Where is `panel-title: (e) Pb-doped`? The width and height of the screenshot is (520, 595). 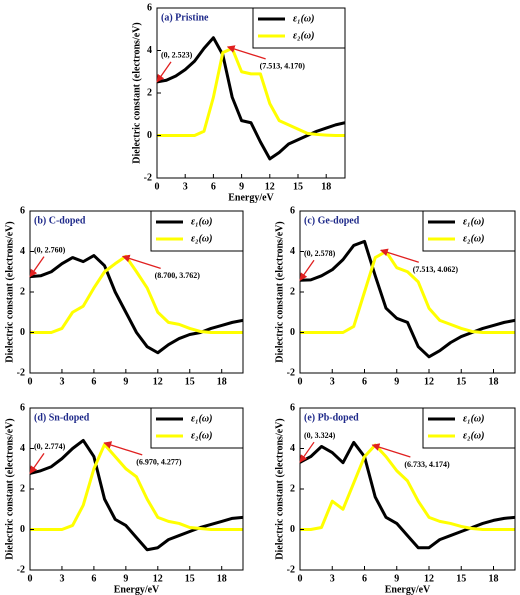
panel-title: (e) Pb-doped is located at coordinates (331, 417).